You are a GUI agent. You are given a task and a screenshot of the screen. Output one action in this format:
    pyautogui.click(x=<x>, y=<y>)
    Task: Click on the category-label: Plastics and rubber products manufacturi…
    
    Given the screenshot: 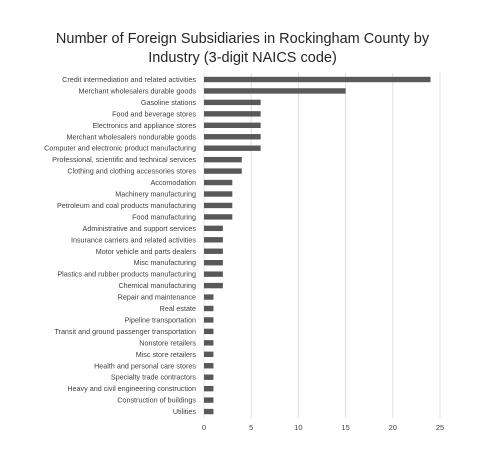 What is the action you would take?
    pyautogui.click(x=126, y=274)
    